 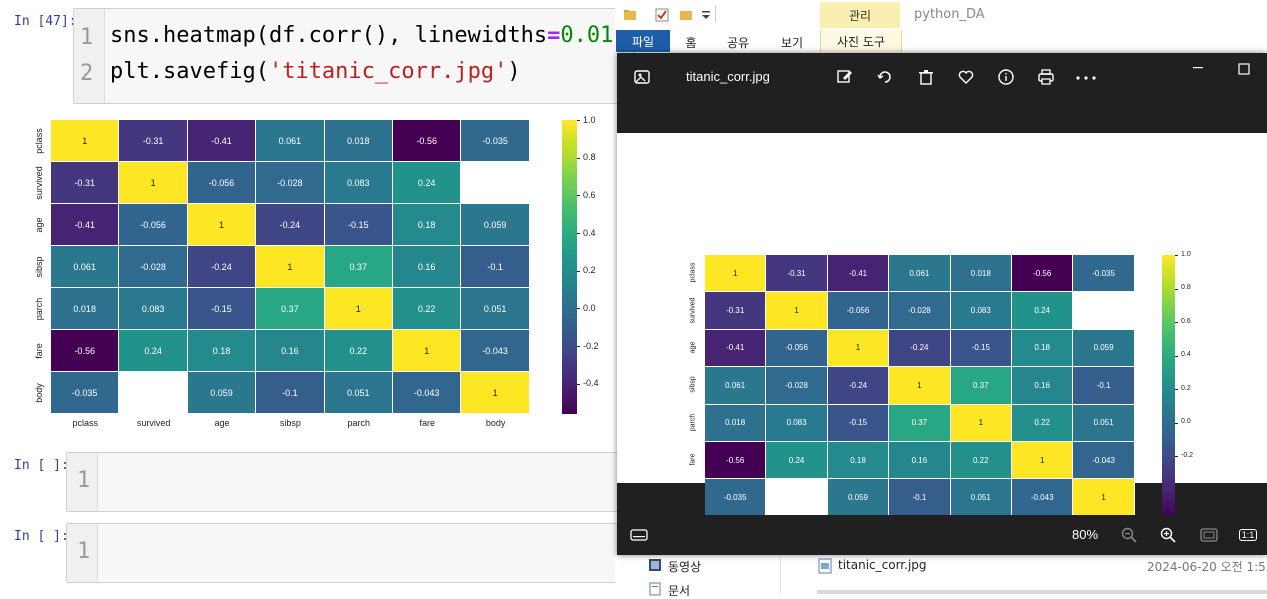 I want to click on actual-size-button: 1:1, so click(x=1248, y=535).